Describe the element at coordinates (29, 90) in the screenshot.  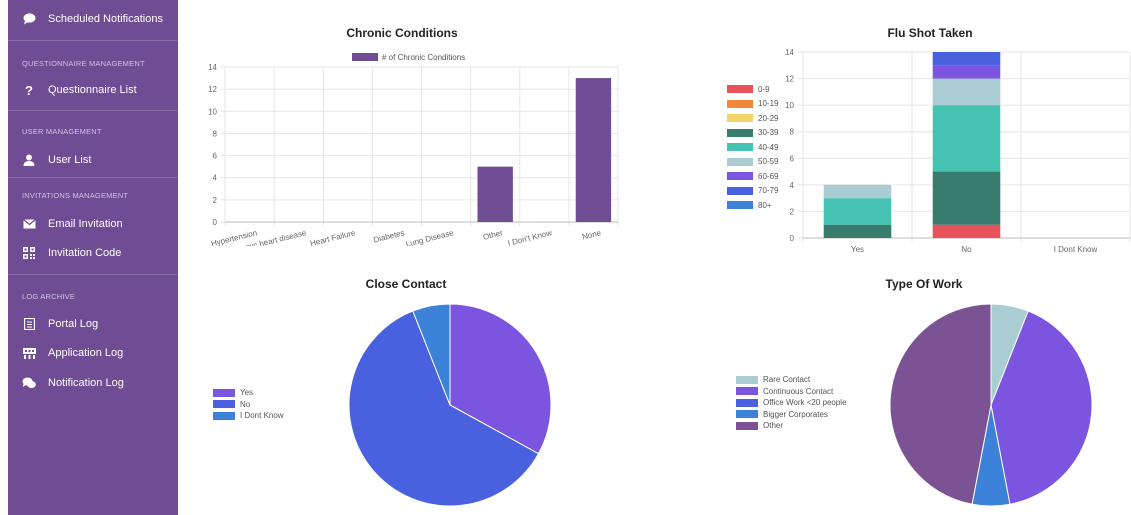
I see `question-icon: ?` at that location.